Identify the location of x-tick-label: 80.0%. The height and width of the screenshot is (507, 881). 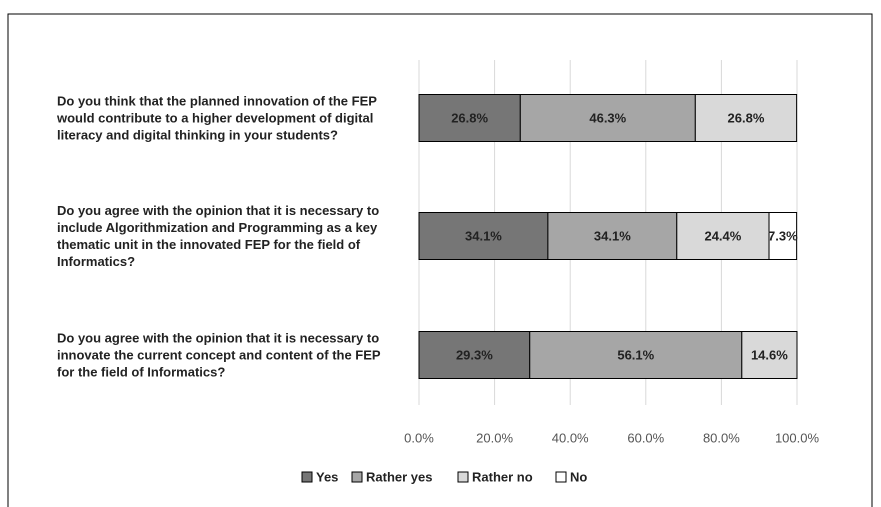
(721, 437).